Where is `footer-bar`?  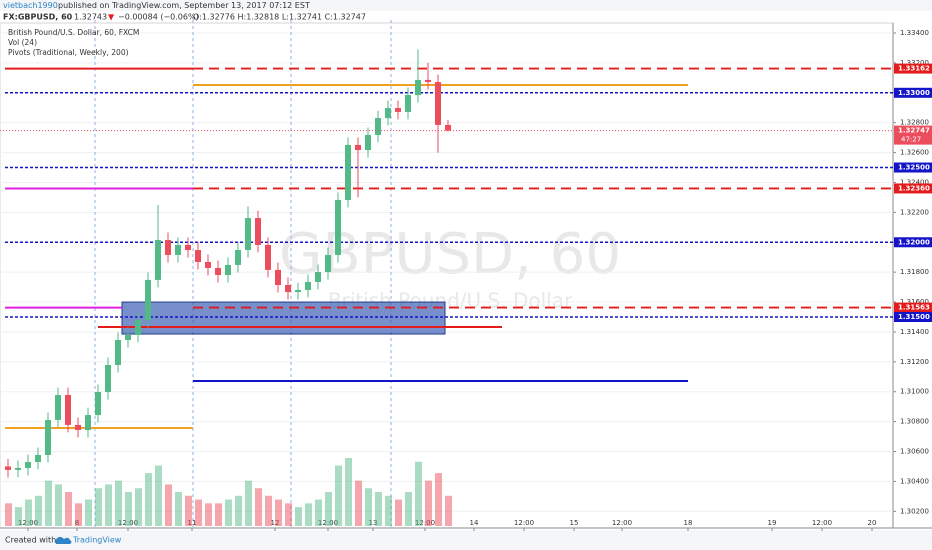
footer-bar is located at coordinates (466, 540).